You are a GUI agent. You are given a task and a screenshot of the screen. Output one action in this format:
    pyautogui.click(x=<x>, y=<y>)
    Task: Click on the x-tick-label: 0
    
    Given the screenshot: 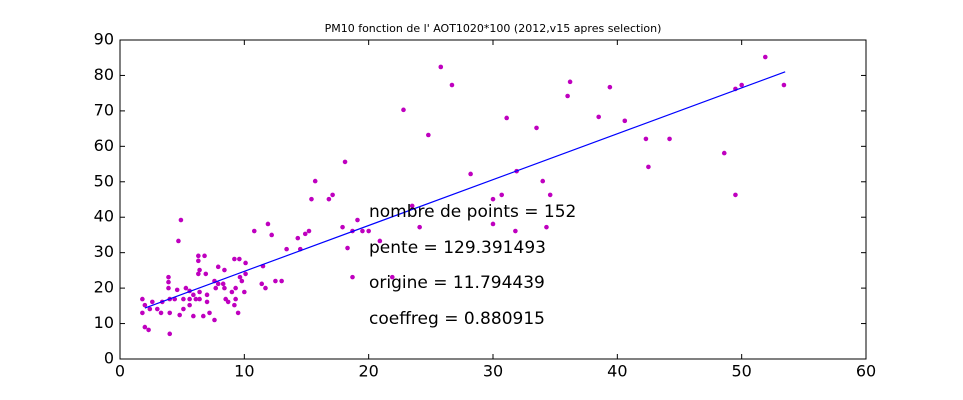 What is the action you would take?
    pyautogui.click(x=120, y=371)
    